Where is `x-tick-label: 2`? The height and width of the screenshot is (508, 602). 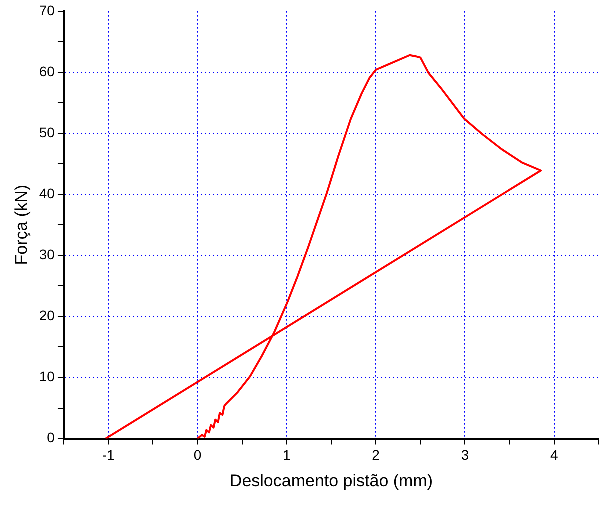 x-tick-label: 2 is located at coordinates (376, 455).